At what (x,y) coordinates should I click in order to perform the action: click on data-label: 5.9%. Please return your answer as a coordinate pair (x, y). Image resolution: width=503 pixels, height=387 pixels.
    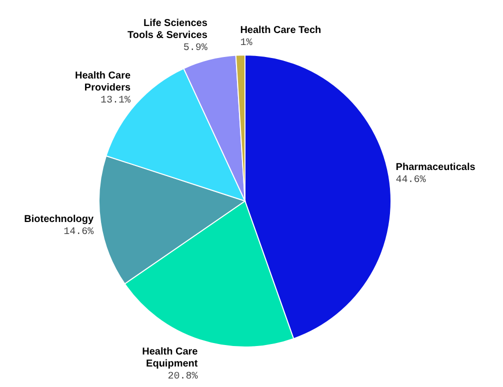
    Looking at the image, I should click on (195, 48).